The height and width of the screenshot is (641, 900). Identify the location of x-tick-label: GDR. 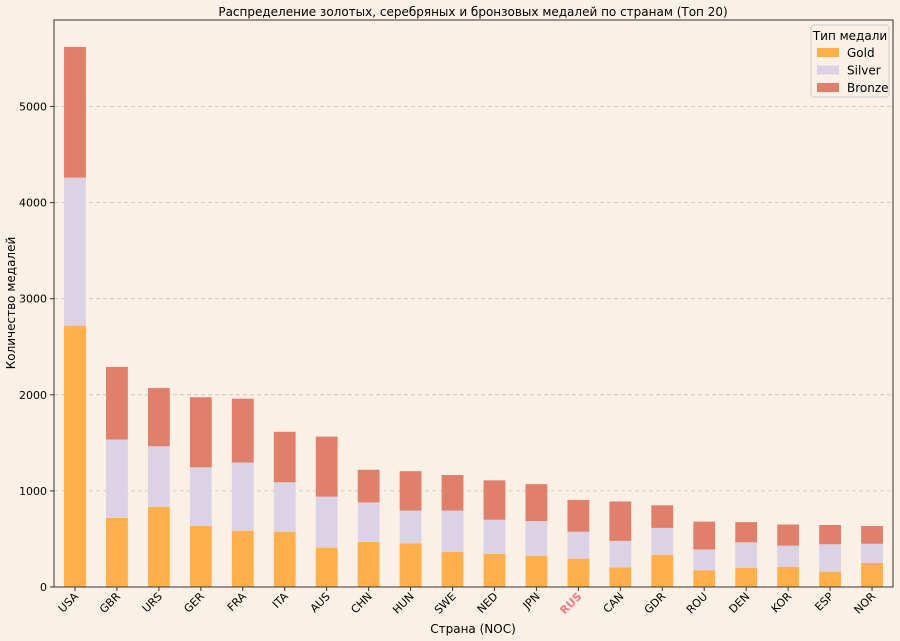
(655, 603).